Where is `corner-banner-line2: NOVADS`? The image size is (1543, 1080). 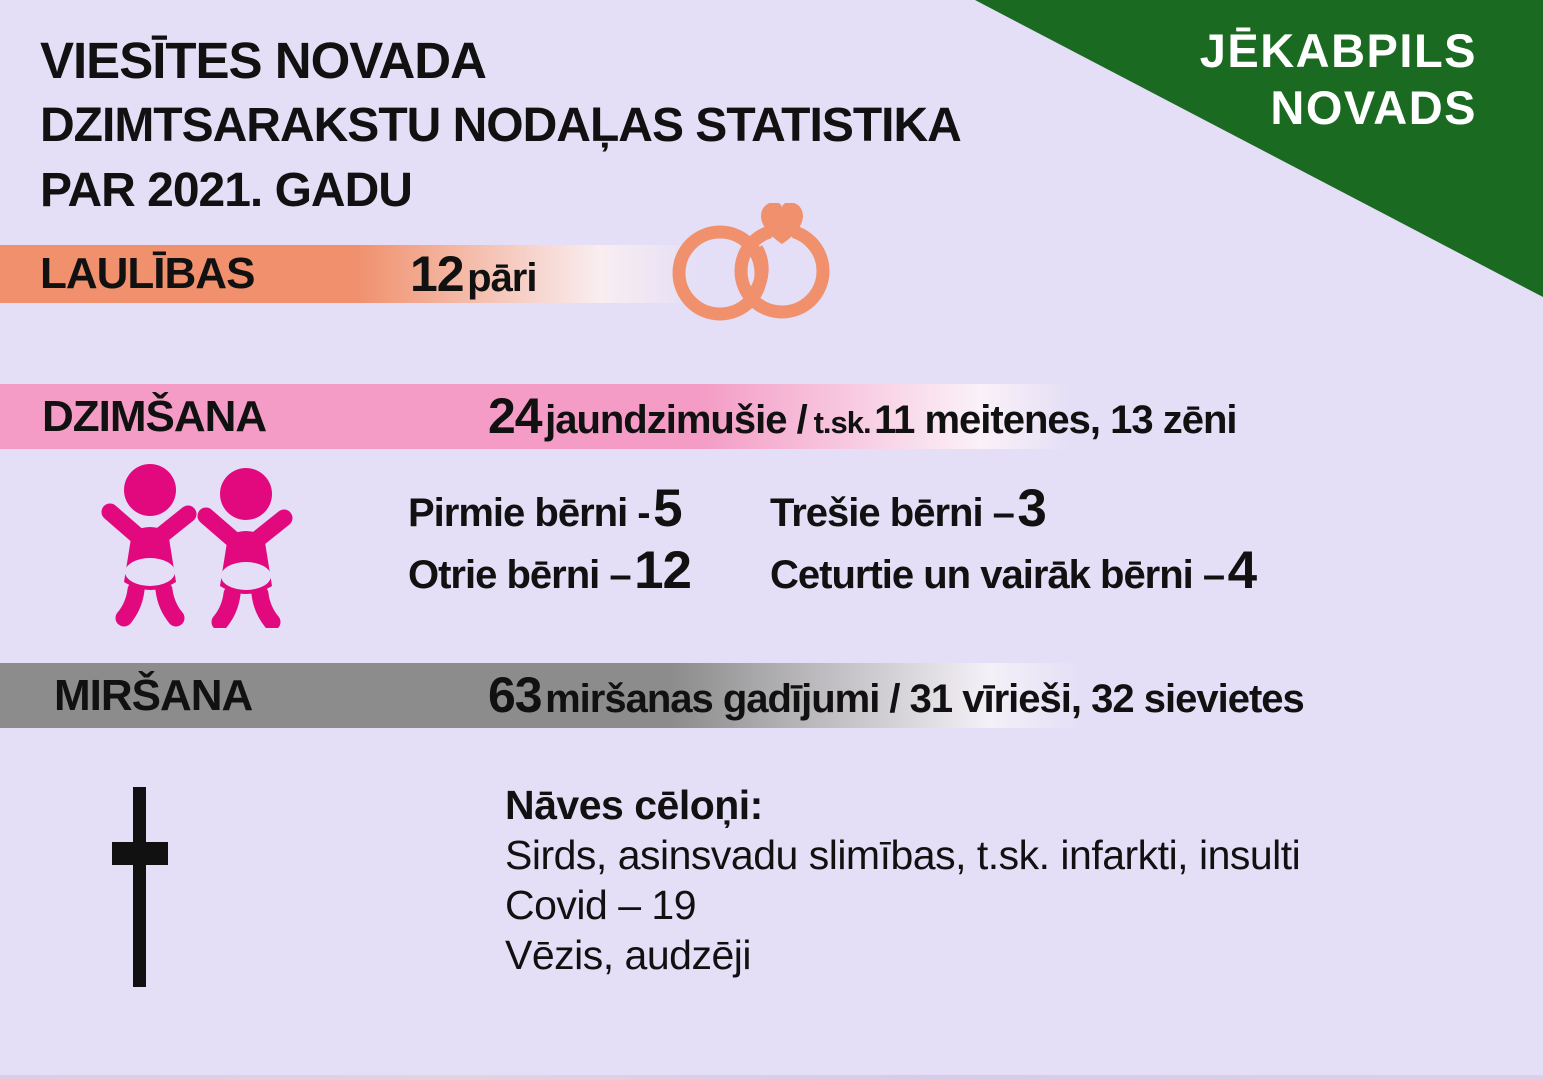
corner-banner-line2: NOVADS is located at coordinates (1373, 107).